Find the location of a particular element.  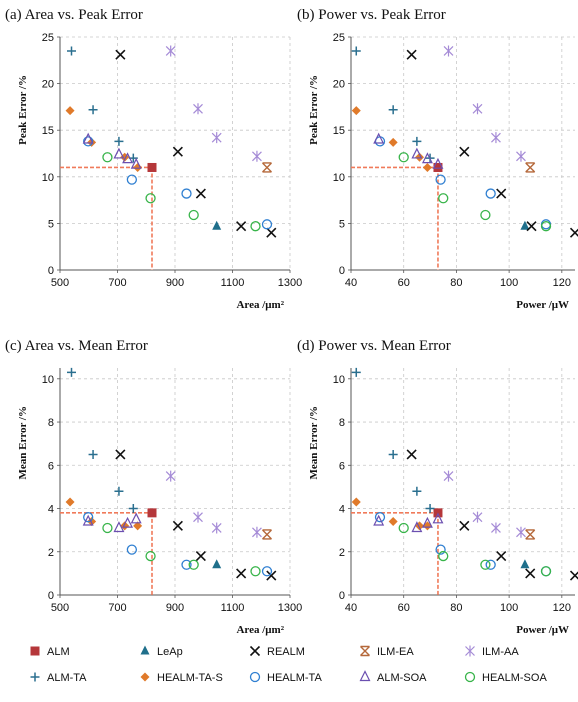

legend-label: HEALM-TA-S is located at coordinates (190, 678).